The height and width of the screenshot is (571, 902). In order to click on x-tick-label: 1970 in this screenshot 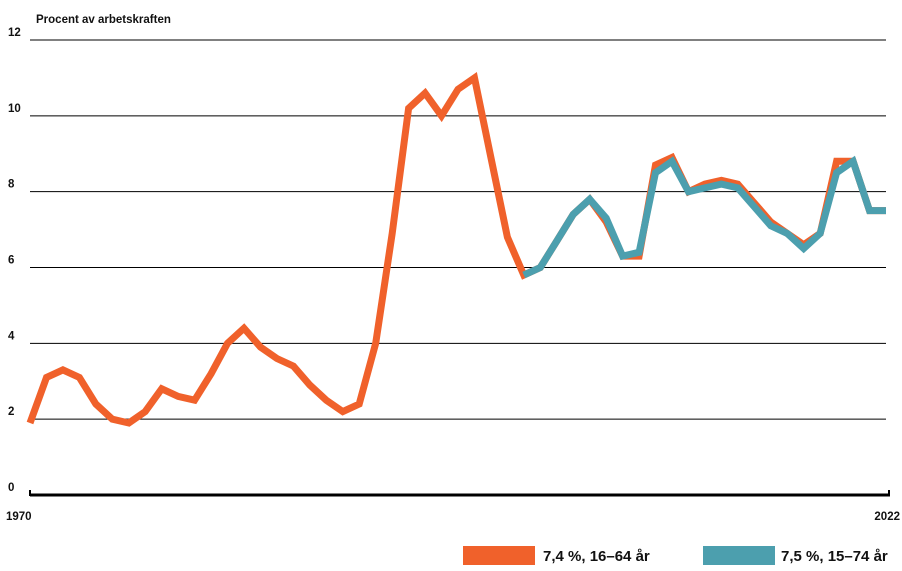, I will do `click(19, 517)`.